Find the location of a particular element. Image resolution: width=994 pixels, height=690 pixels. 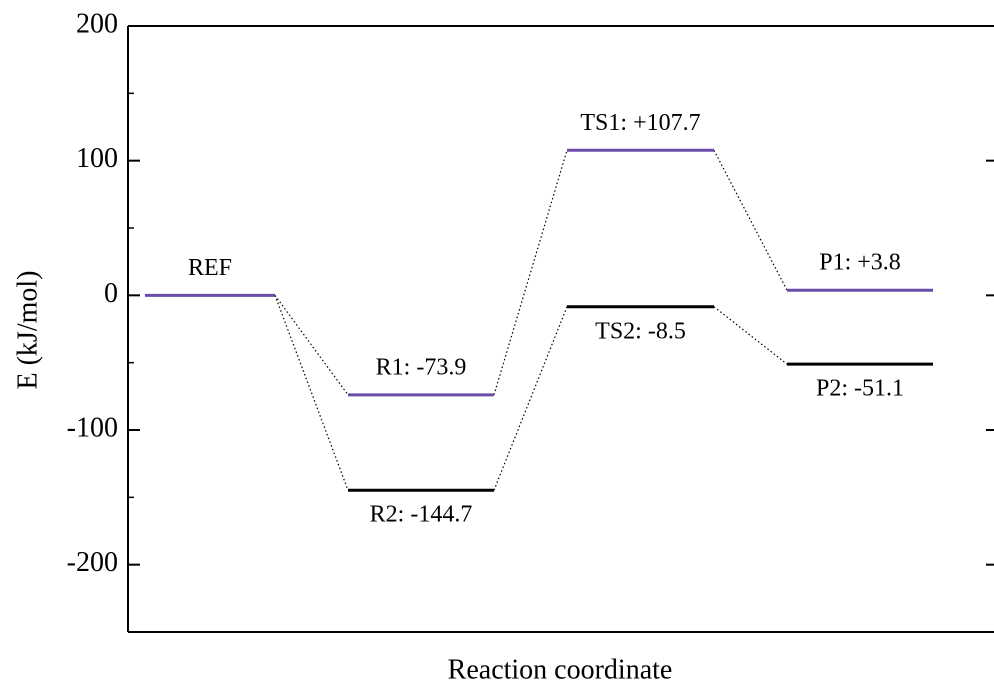

x-axis-label: Reaction coordinate is located at coordinates (560, 669).